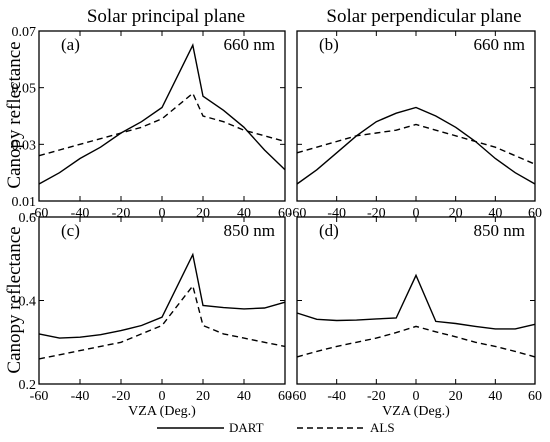  Describe the element at coordinates (276, 427) in the screenshot. I see `legend: DART ALS` at that location.